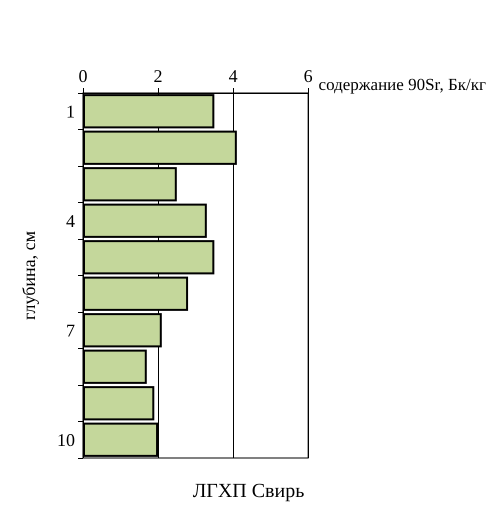 The width and height of the screenshot is (497, 516). Describe the element at coordinates (308, 76) in the screenshot. I see `x-tick-label: 6` at that location.